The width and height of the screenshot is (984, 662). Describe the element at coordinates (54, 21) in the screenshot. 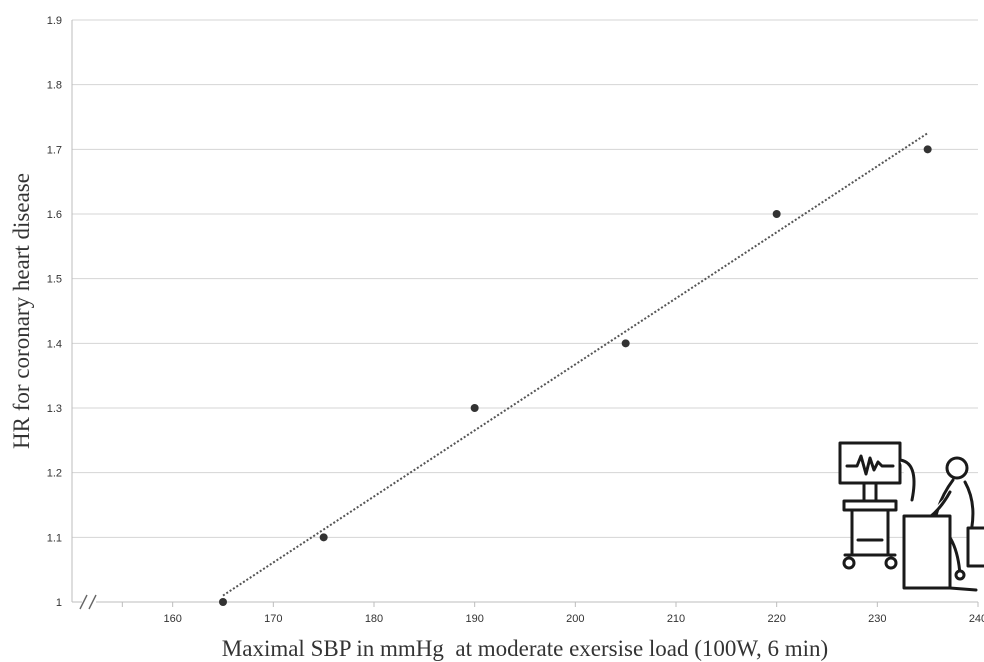

I see `y-tick-label: 1.9` at that location.